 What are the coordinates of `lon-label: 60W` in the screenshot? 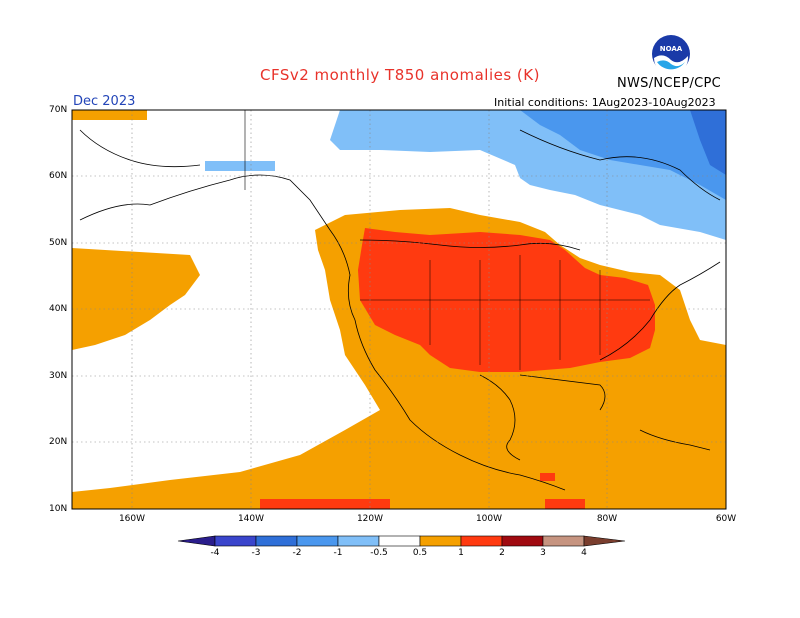 It's located at (726, 519).